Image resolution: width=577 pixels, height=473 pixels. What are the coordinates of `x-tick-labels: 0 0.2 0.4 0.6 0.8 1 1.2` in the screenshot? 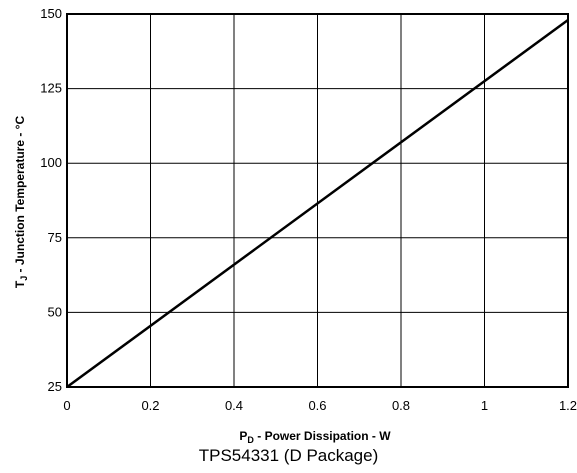 It's located at (320, 405).